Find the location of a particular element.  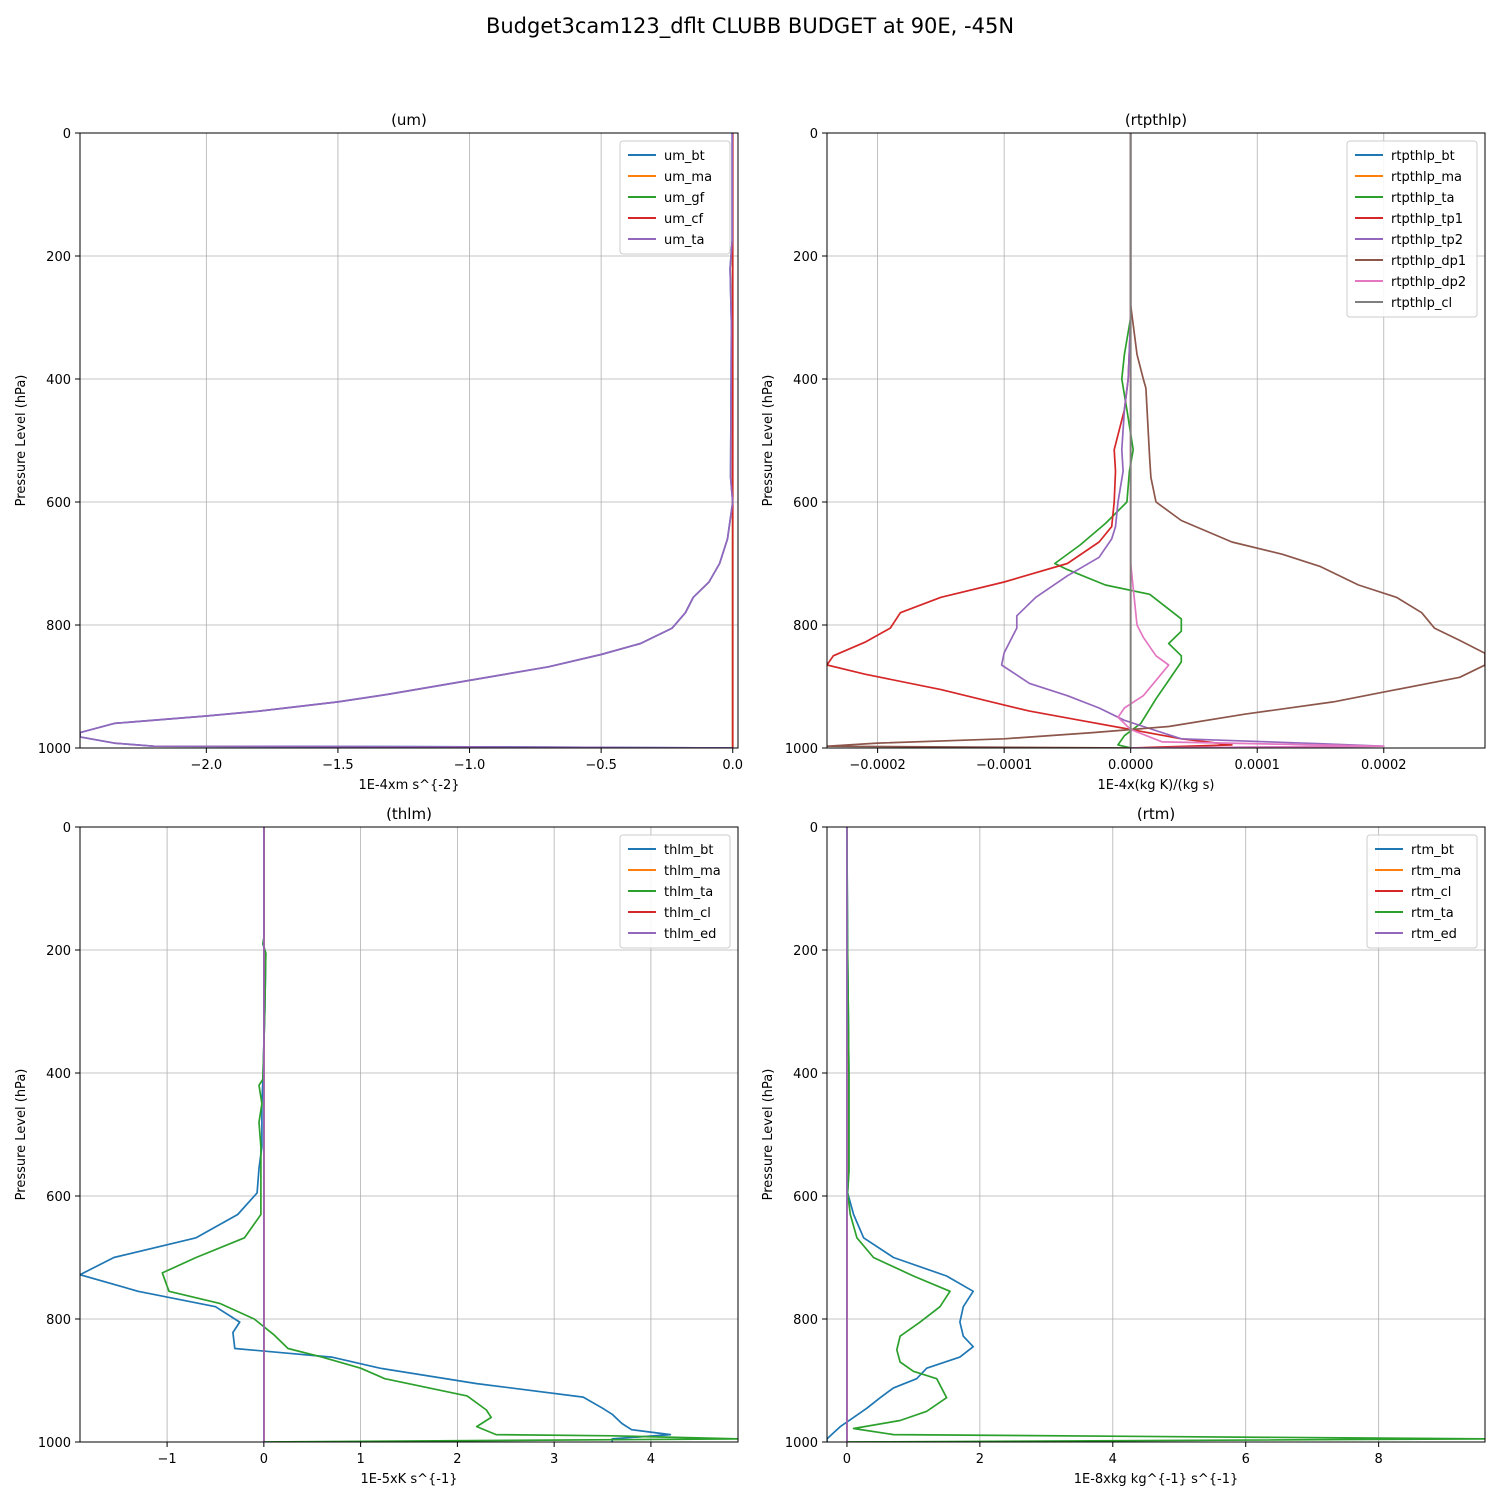

legend-entry: thlm_cl is located at coordinates (687, 913).